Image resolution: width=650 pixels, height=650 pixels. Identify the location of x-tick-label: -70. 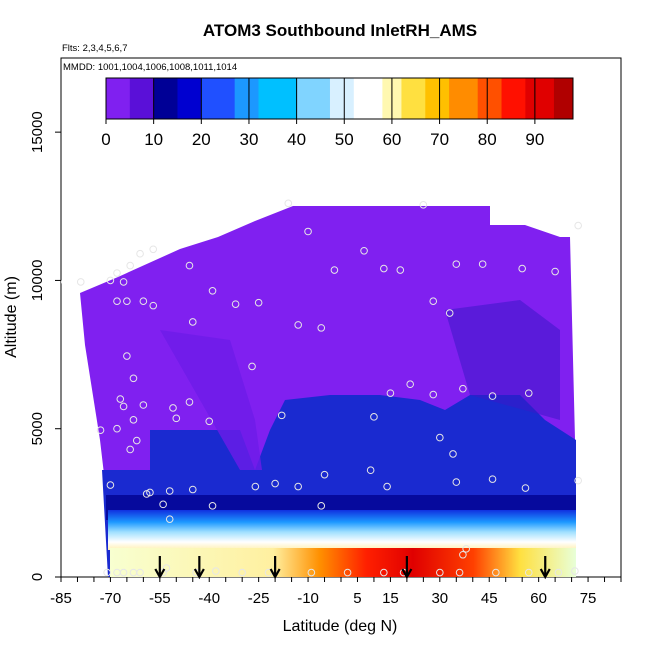
(111, 598).